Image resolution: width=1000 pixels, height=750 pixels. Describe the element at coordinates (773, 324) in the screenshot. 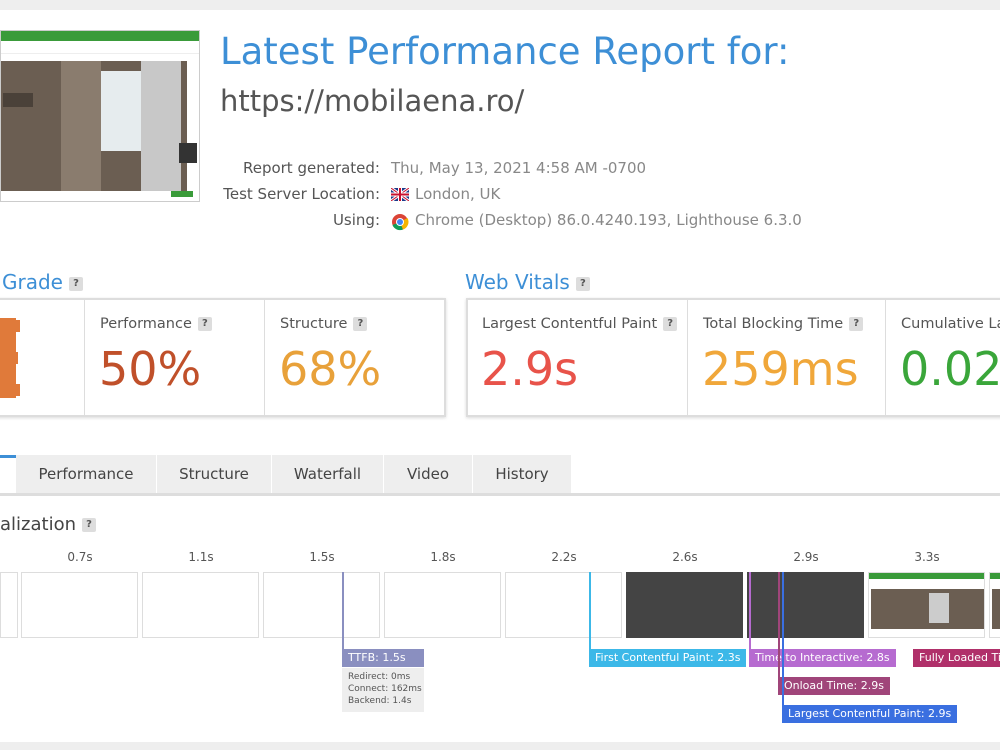

I see `metric-label: Total Blocking Time` at that location.